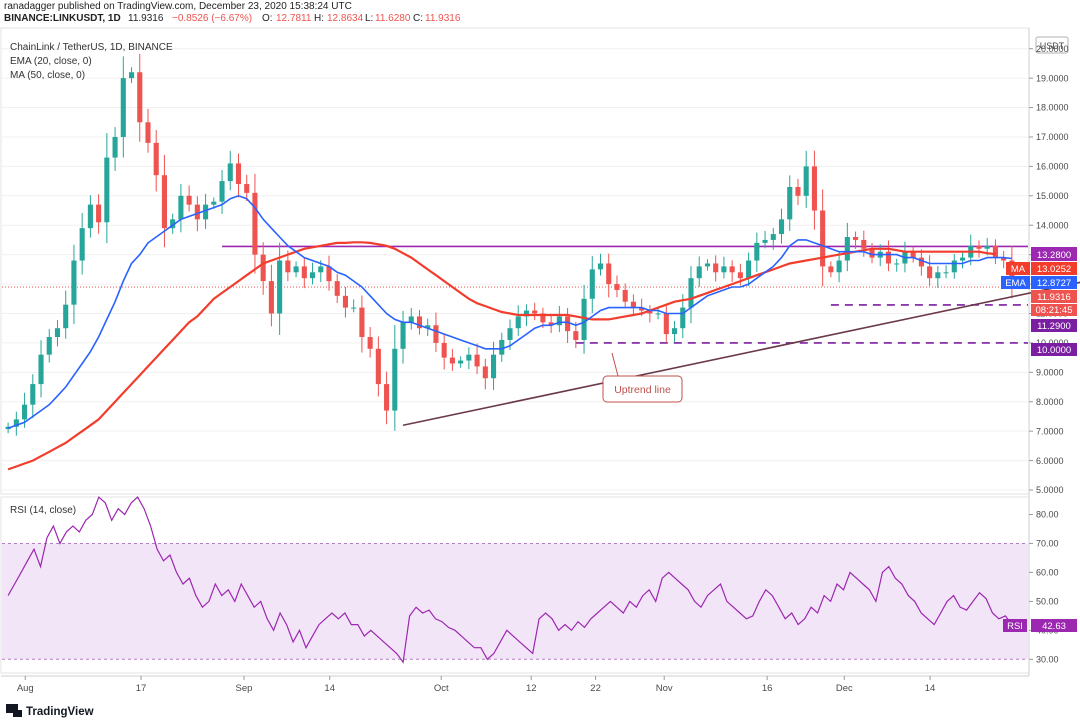  Describe the element at coordinates (1015, 282) in the screenshot. I see `ema-tag-name` at that location.